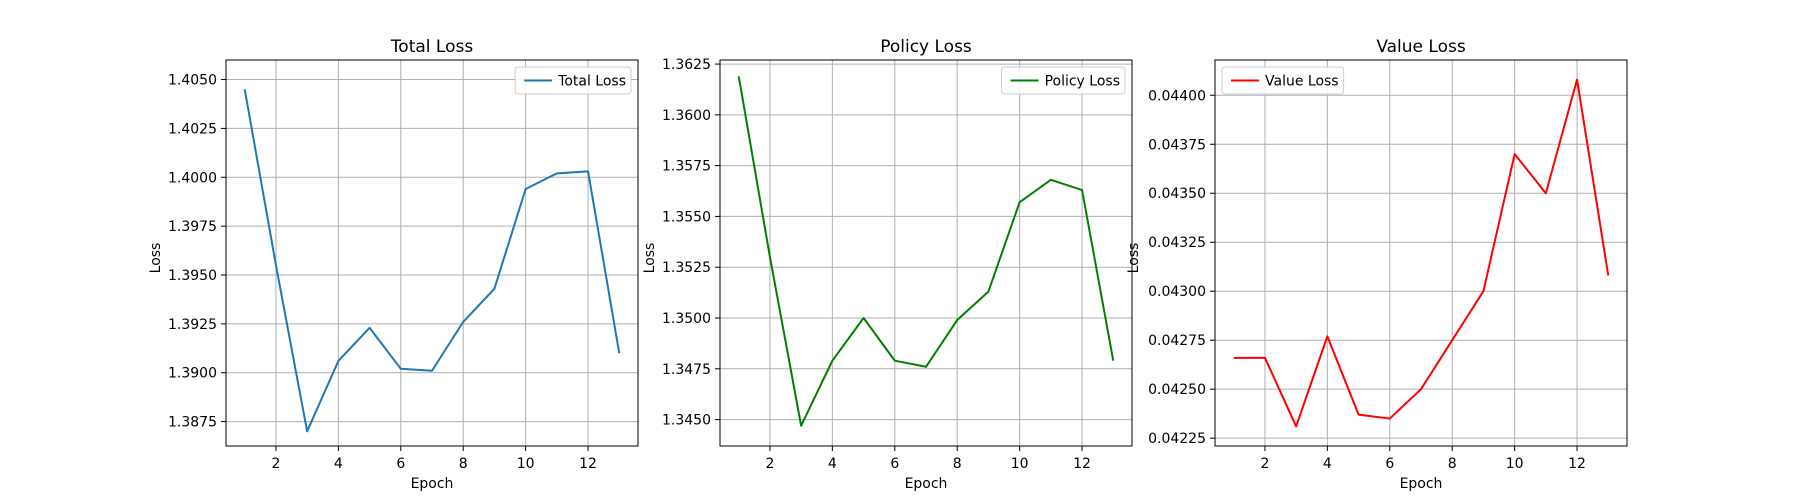 The height and width of the screenshot is (500, 1800). I want to click on y-tick-label: 1.4000, so click(192, 178).